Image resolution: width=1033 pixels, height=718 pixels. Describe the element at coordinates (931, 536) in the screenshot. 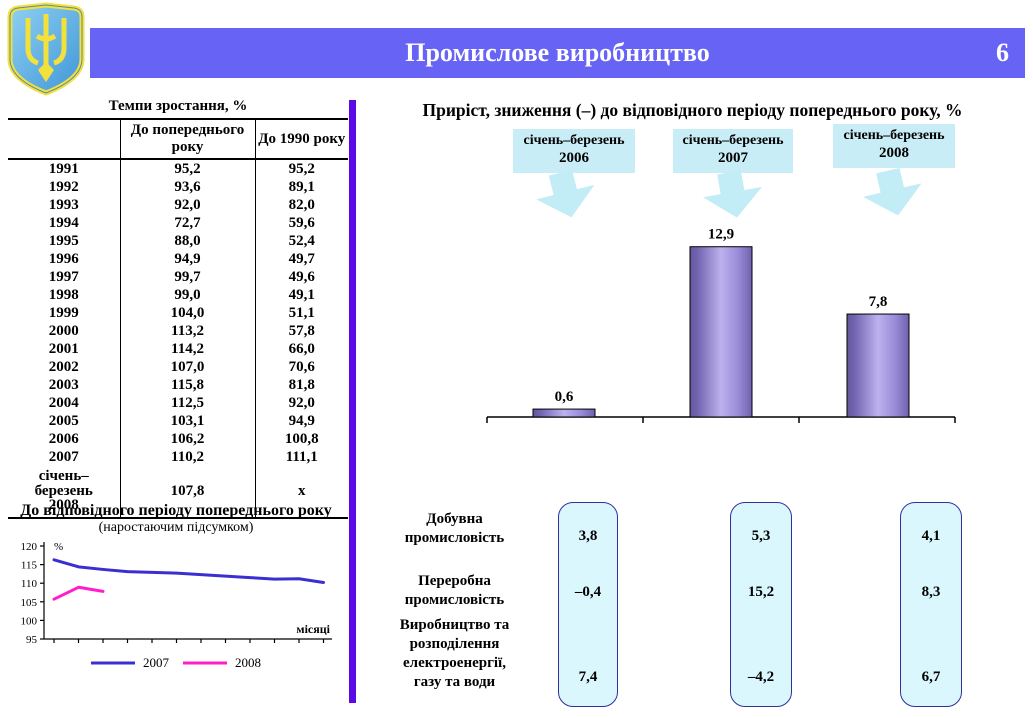

I see `value-mining: 4,1` at that location.